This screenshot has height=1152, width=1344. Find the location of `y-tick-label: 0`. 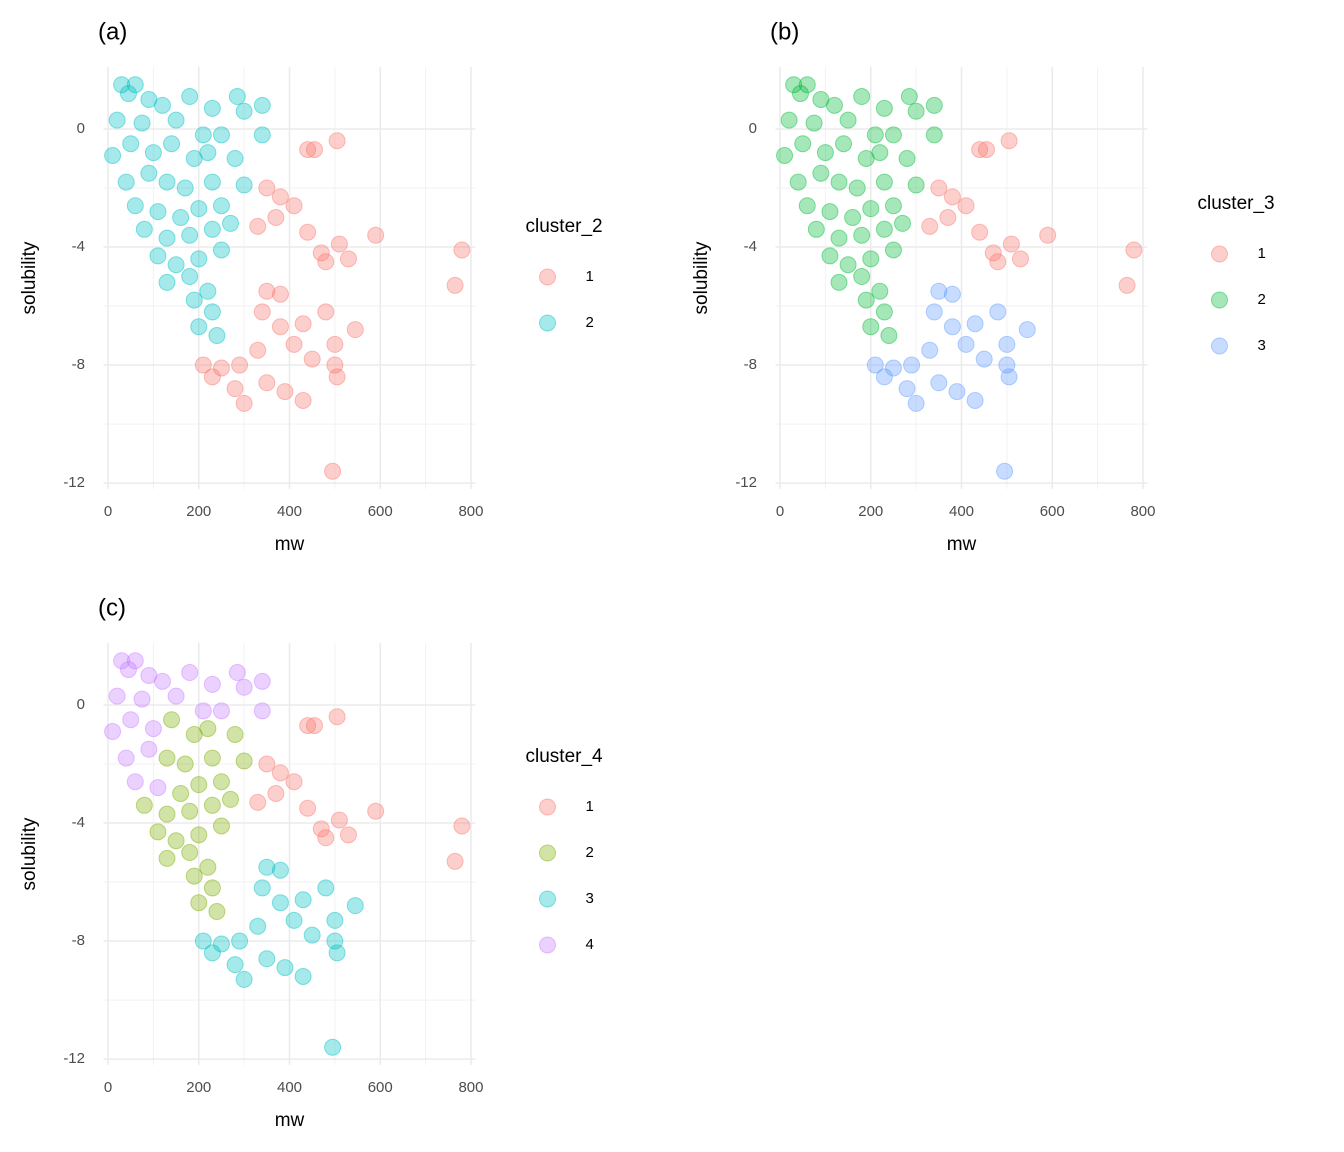

y-tick-label: 0 is located at coordinates (753, 128).